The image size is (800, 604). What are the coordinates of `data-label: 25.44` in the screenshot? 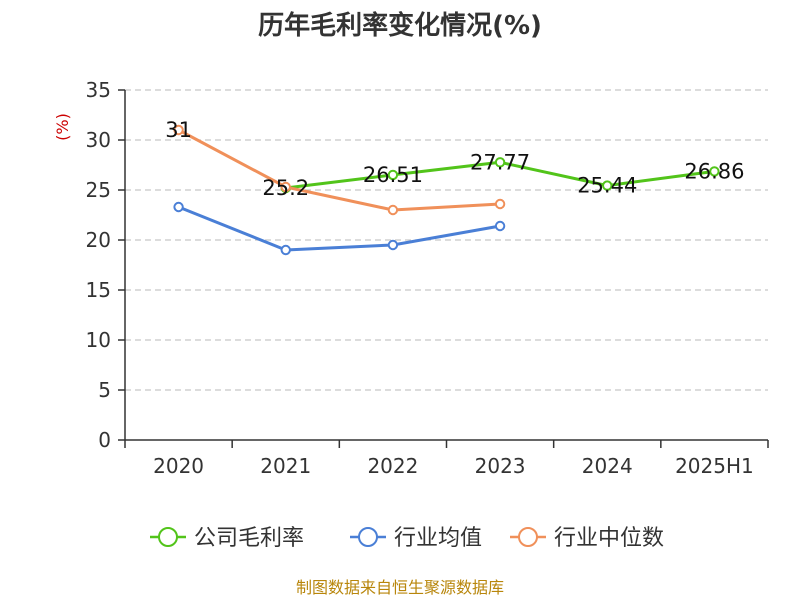 It's located at (607, 186).